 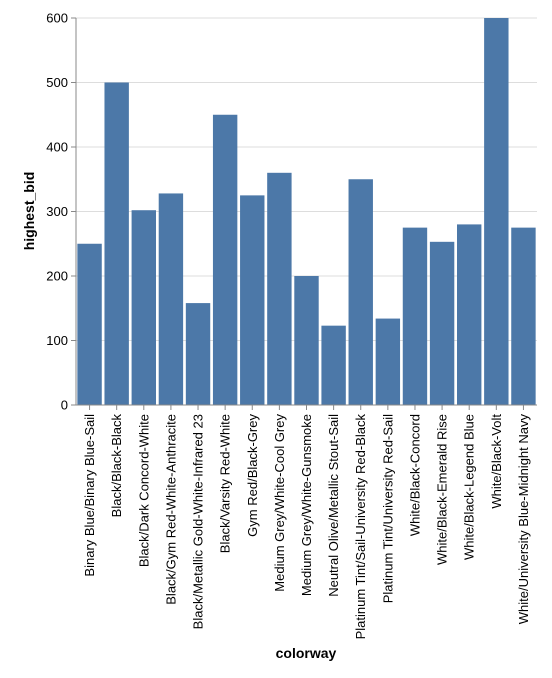 What do you see at coordinates (306, 653) in the screenshot?
I see `x-axis-title: colorway` at bounding box center [306, 653].